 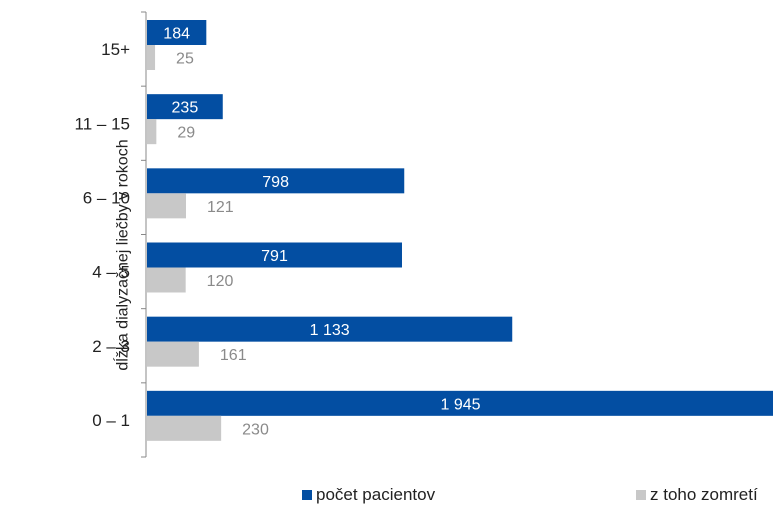 What do you see at coordinates (185, 59) in the screenshot?
I see `data-label-1: 25` at bounding box center [185, 59].